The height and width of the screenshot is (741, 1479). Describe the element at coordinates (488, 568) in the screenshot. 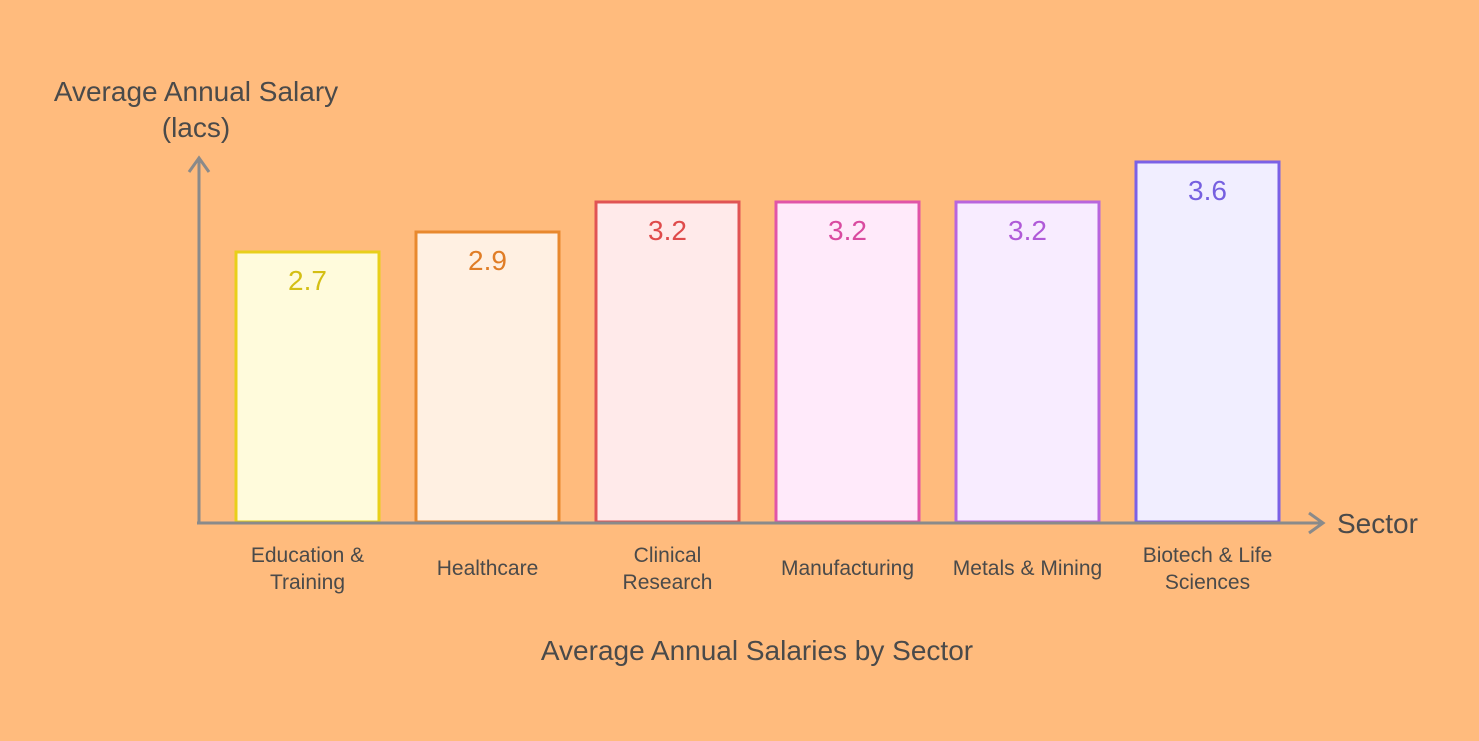

I see `category-label-1-line-0: Healthcare` at that location.